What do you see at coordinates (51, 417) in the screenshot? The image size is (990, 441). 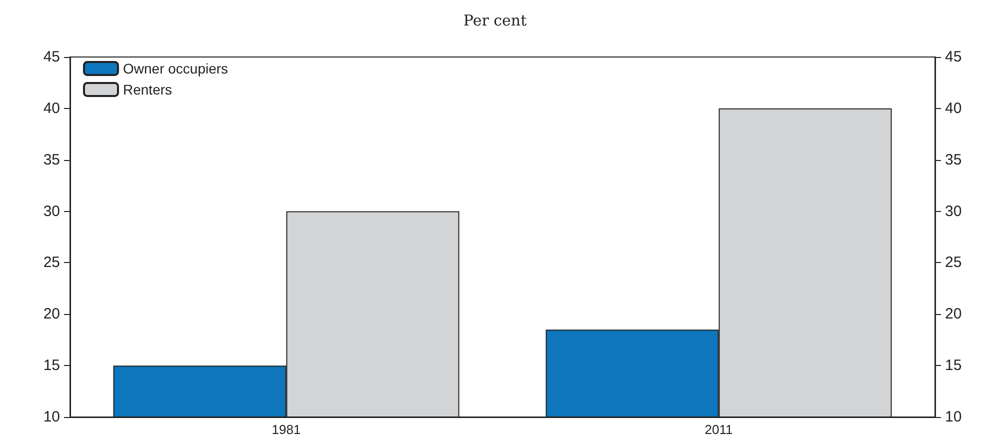 I see `y-tick-label: 10` at bounding box center [51, 417].